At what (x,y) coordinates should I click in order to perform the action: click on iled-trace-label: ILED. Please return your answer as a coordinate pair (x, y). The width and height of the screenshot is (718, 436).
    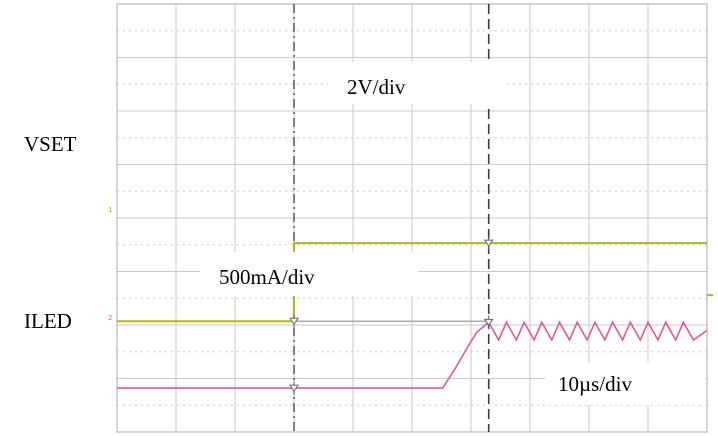
    Looking at the image, I should click on (48, 321).